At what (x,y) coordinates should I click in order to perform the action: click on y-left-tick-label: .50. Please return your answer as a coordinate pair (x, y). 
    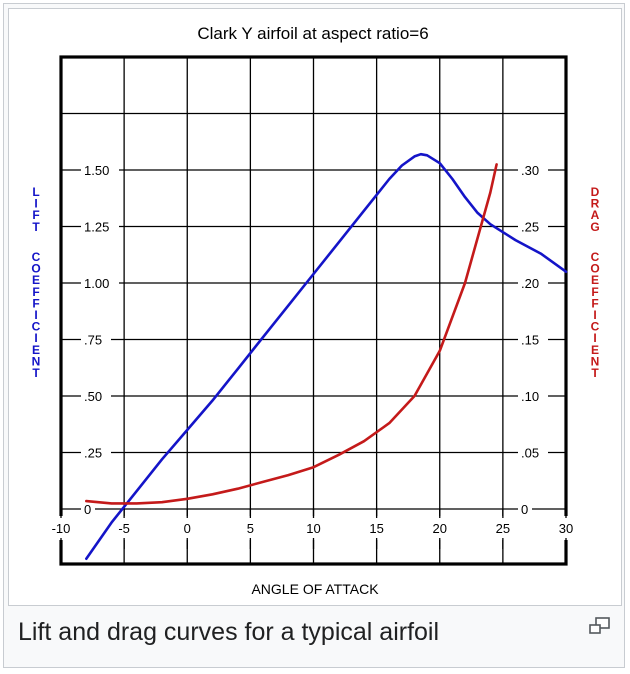
    Looking at the image, I should click on (93, 396).